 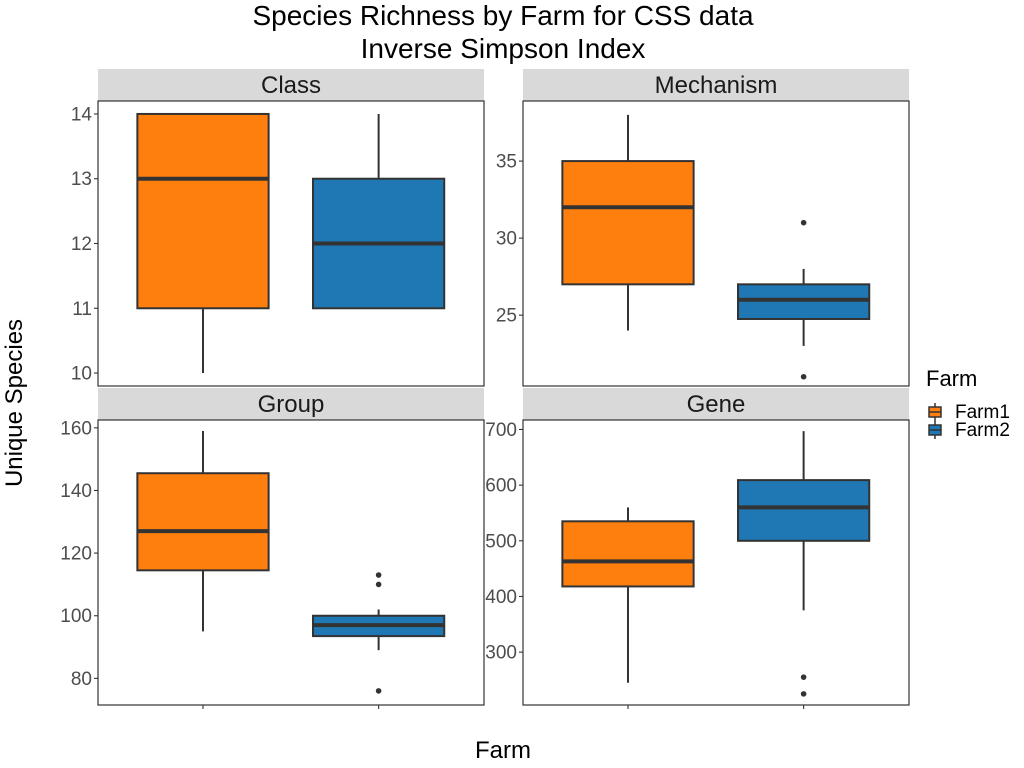 I want to click on y-tick-label-gene: 300, so click(x=501, y=653).